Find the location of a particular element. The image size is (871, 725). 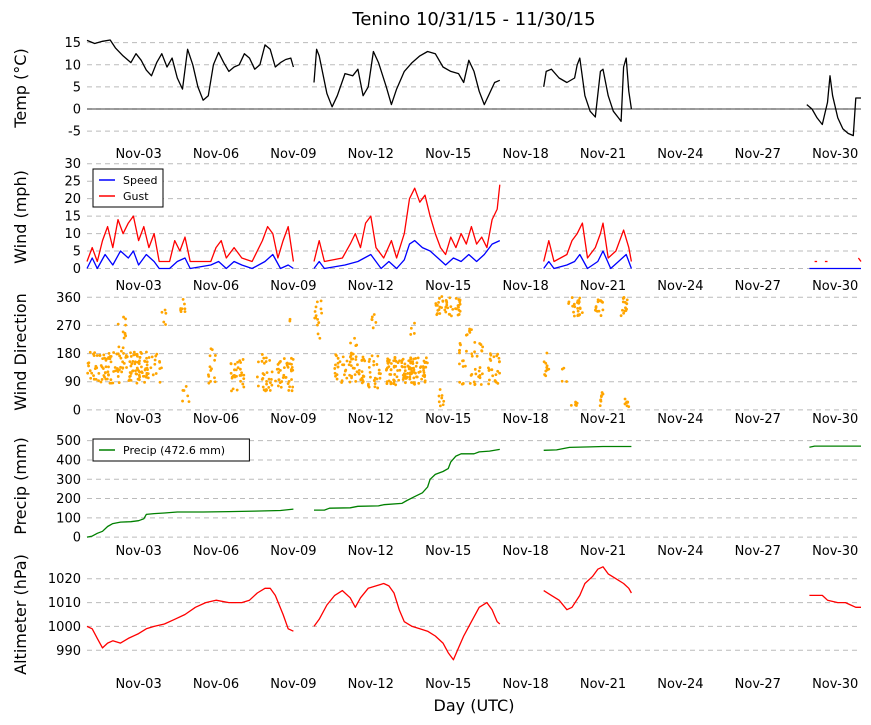

x-tick-label: Nov-18 is located at coordinates (525, 551).